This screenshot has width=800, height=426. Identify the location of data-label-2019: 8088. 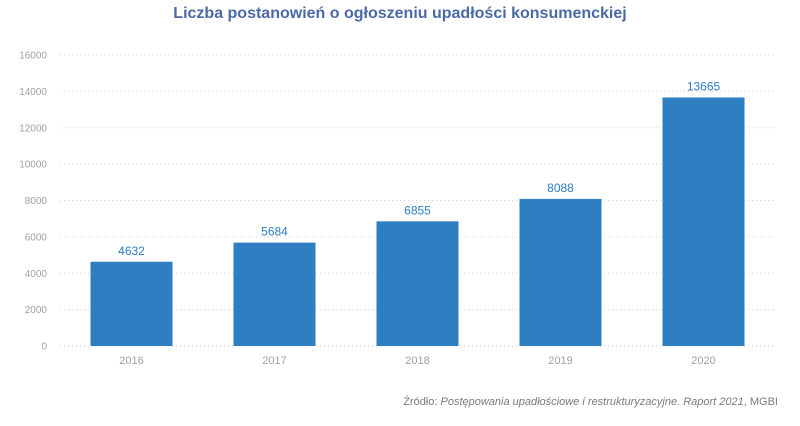
(560, 188).